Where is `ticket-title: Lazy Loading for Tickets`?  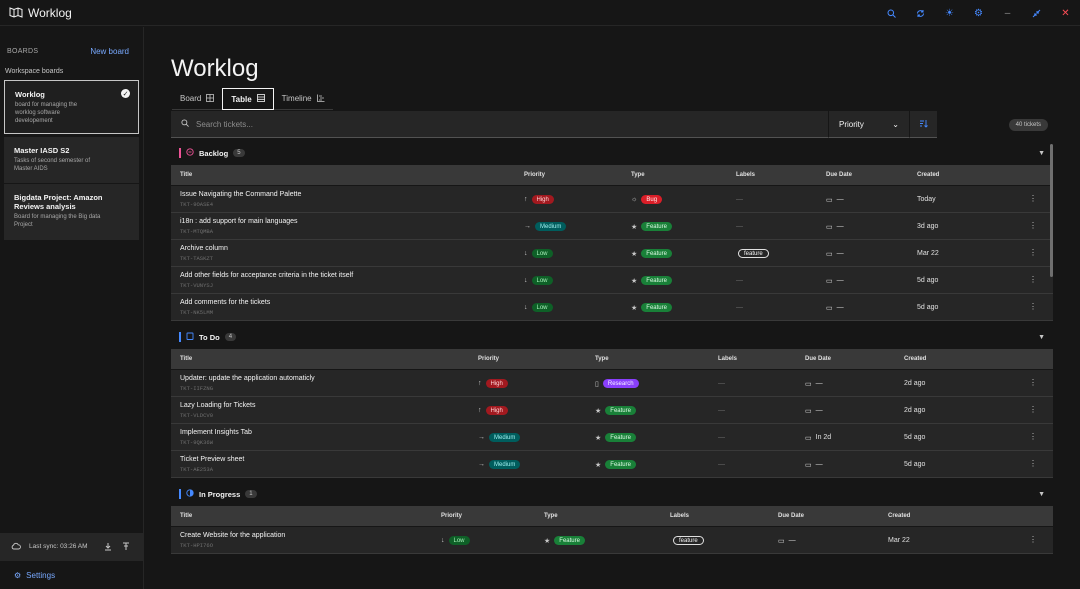
ticket-title: Lazy Loading for Tickets is located at coordinates (218, 405).